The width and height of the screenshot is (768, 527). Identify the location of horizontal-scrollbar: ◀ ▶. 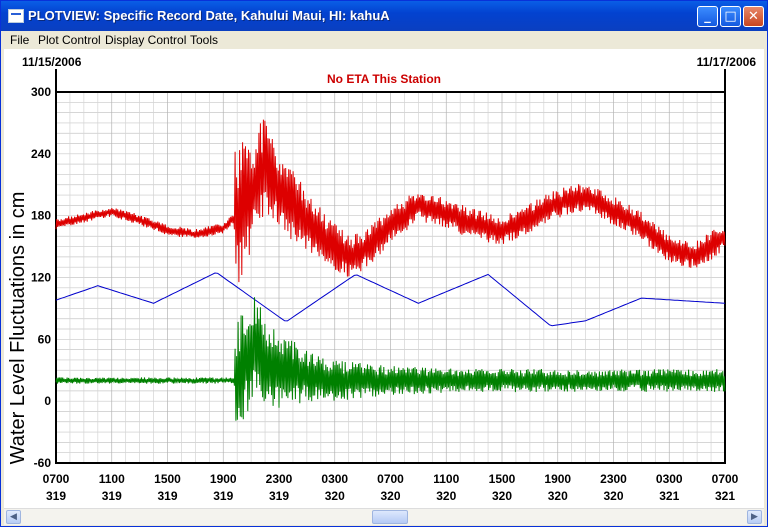
(384, 516).